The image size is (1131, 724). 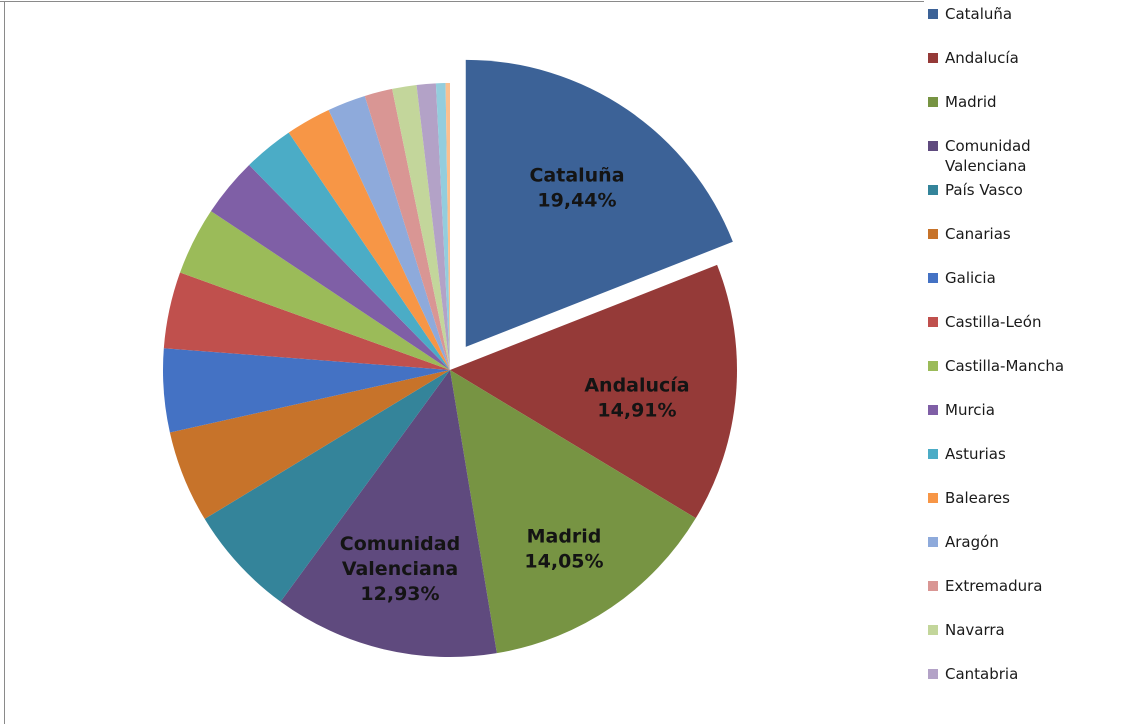 What do you see at coordinates (978, 234) in the screenshot?
I see `legend-label: Canarias` at bounding box center [978, 234].